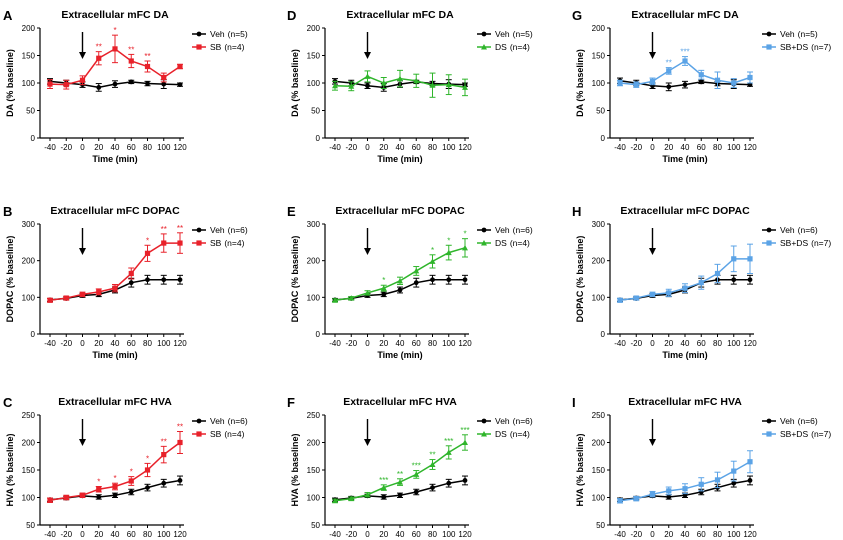 The height and width of the screenshot is (540, 843). I want to click on y-tick-label: 300, so click(314, 224).